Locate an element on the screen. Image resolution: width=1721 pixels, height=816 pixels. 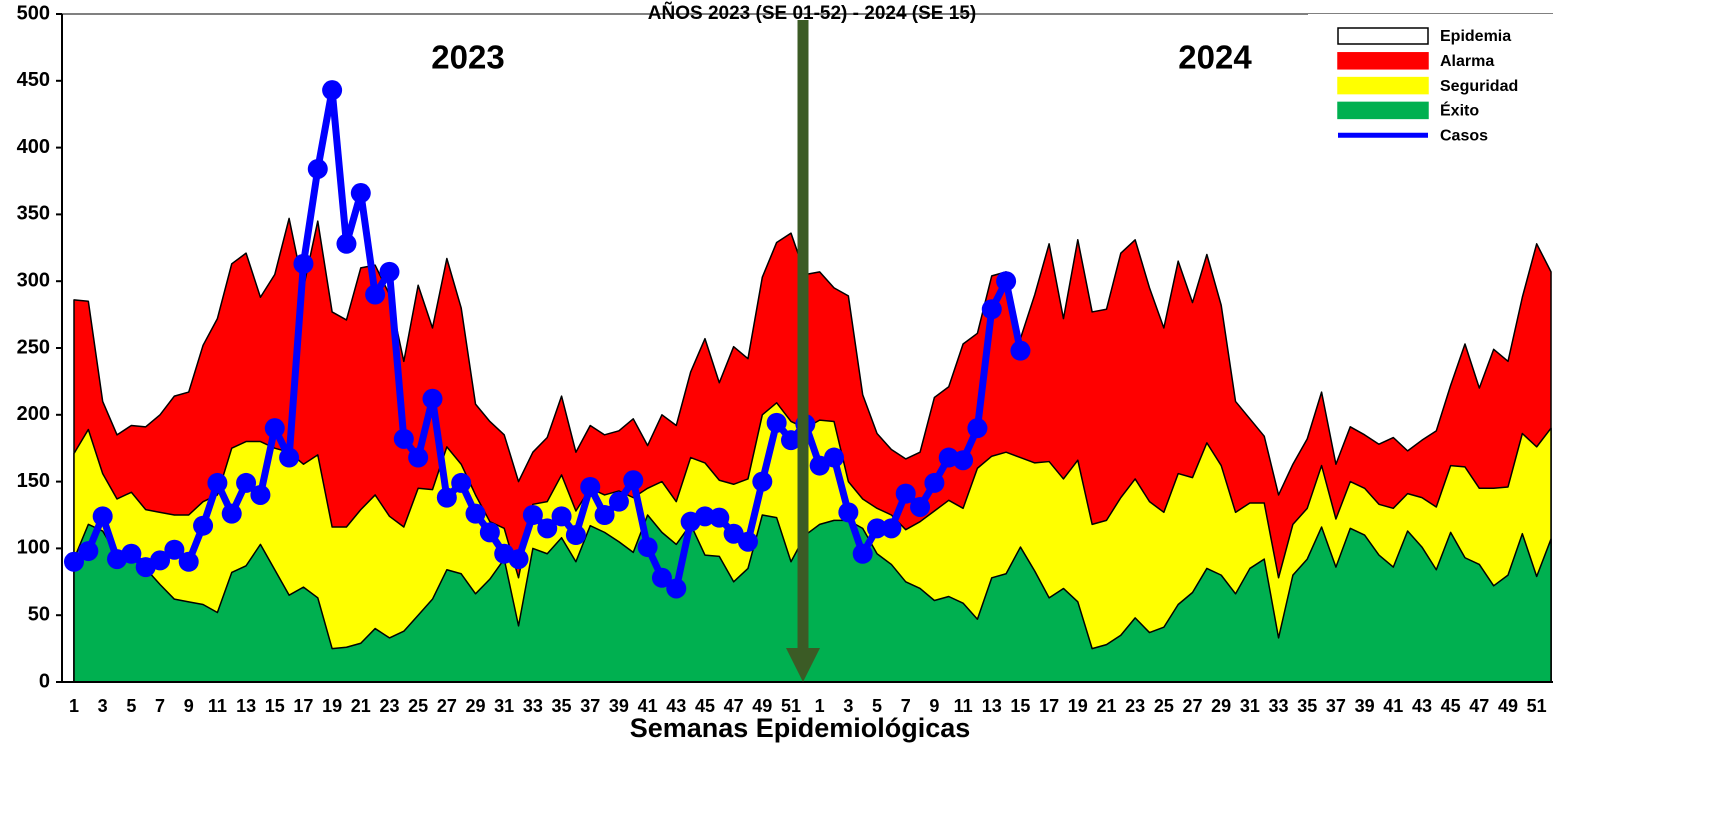
x-tick-label: 7 is located at coordinates (160, 706).